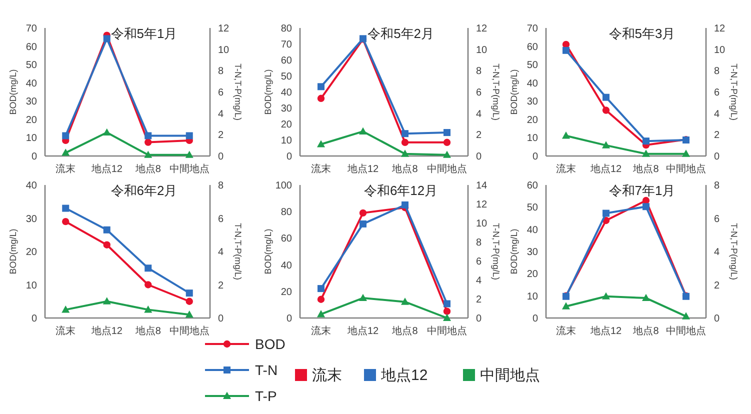  I want to click on y-tick-label: 20, so click(532, 120).